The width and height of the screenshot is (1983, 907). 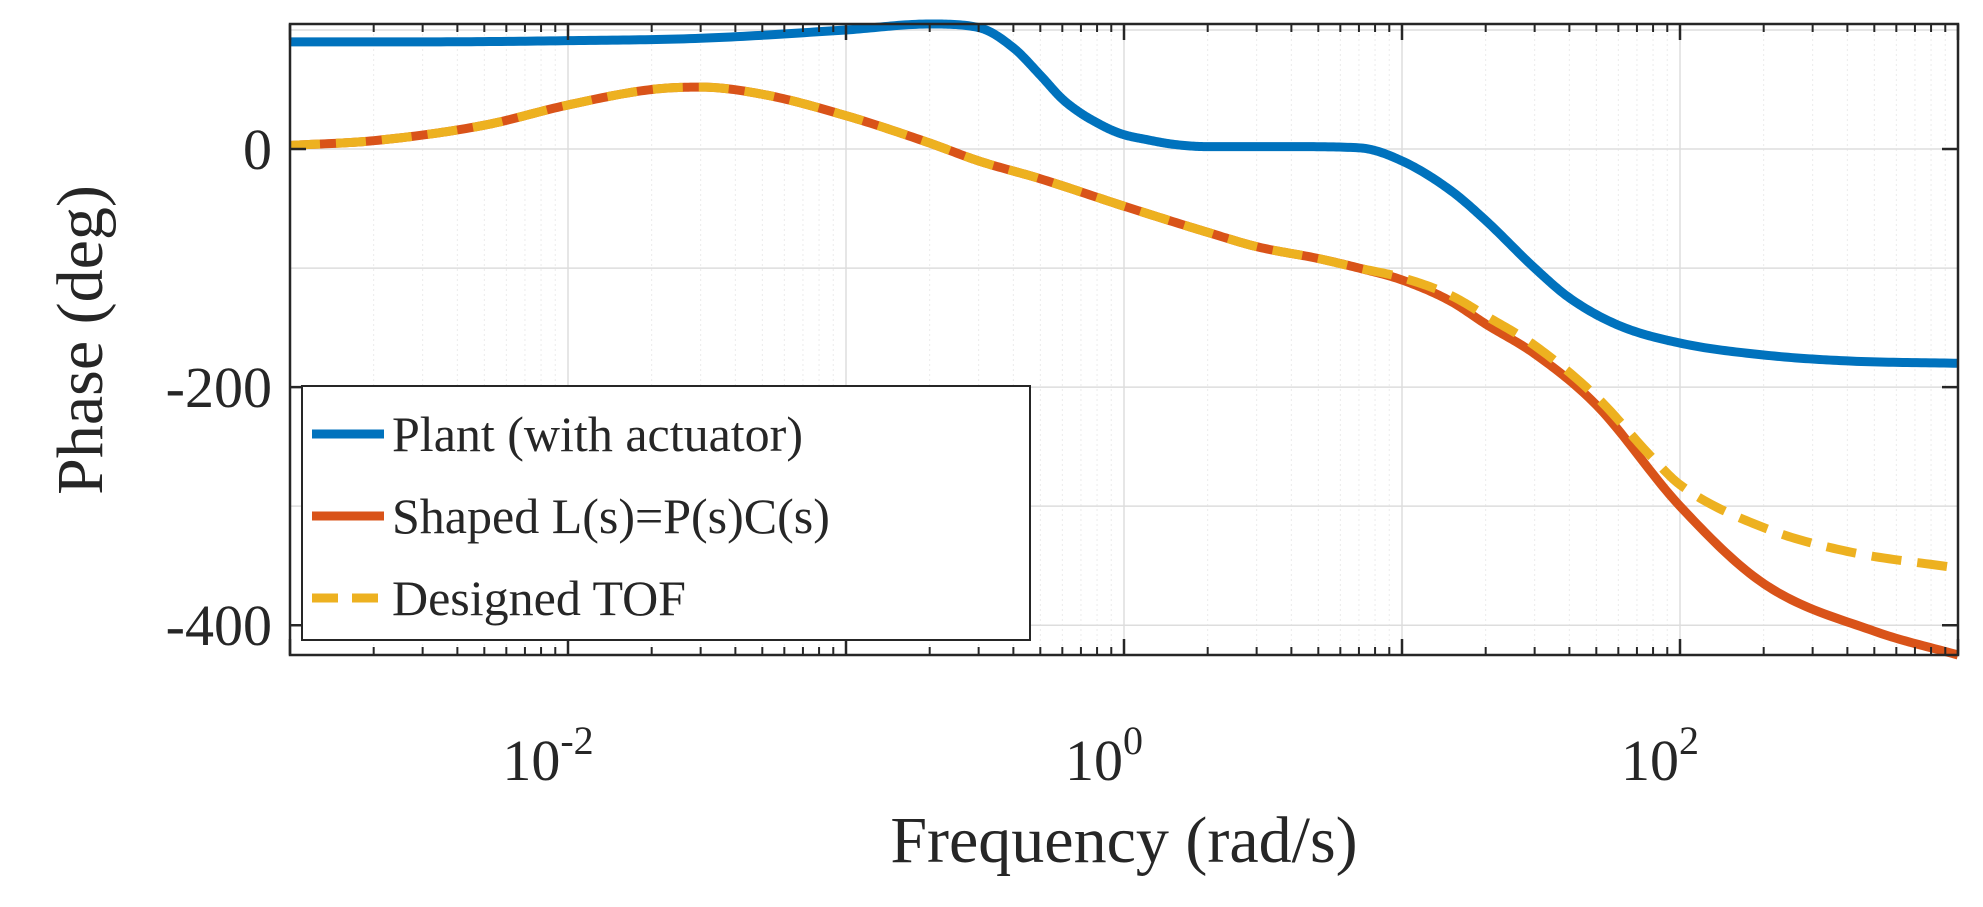 I want to click on legend-box, so click(x=666, y=513).